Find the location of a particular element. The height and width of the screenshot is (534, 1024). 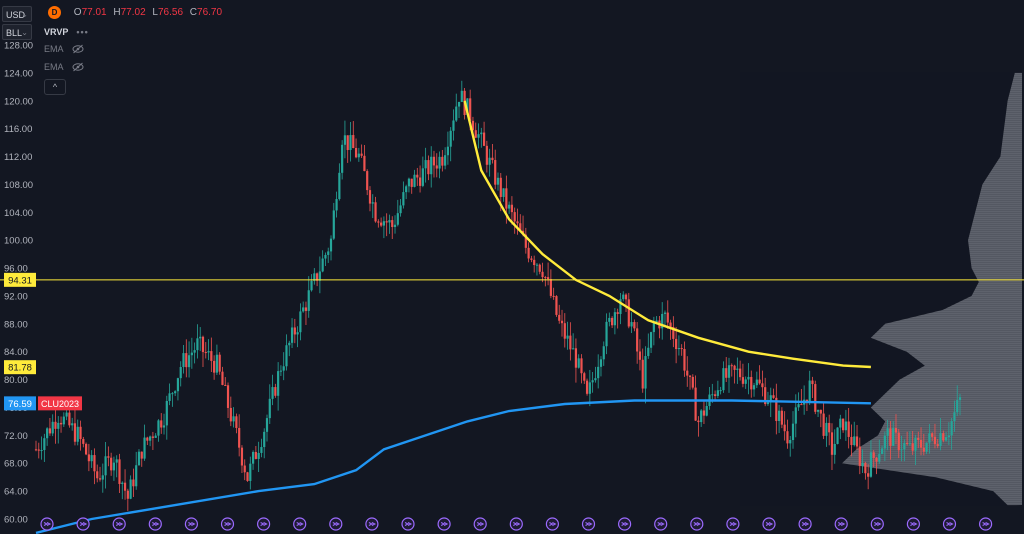

indicator-vrvp: VRVP ••• is located at coordinates (66, 32).